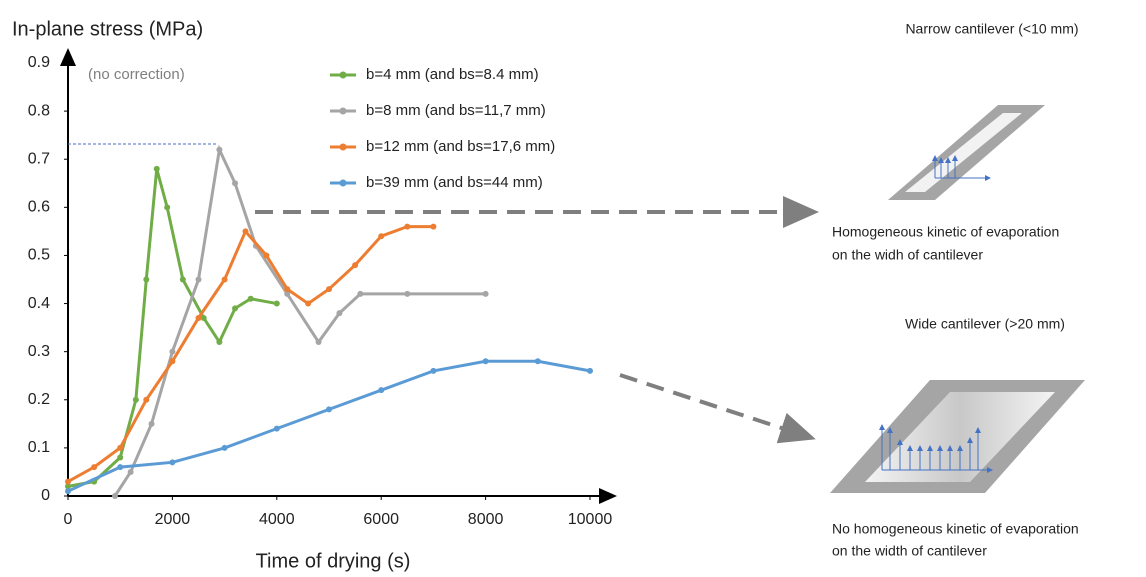 This screenshot has width=1146, height=577. I want to click on pointer-arrow, so click(717, 408).